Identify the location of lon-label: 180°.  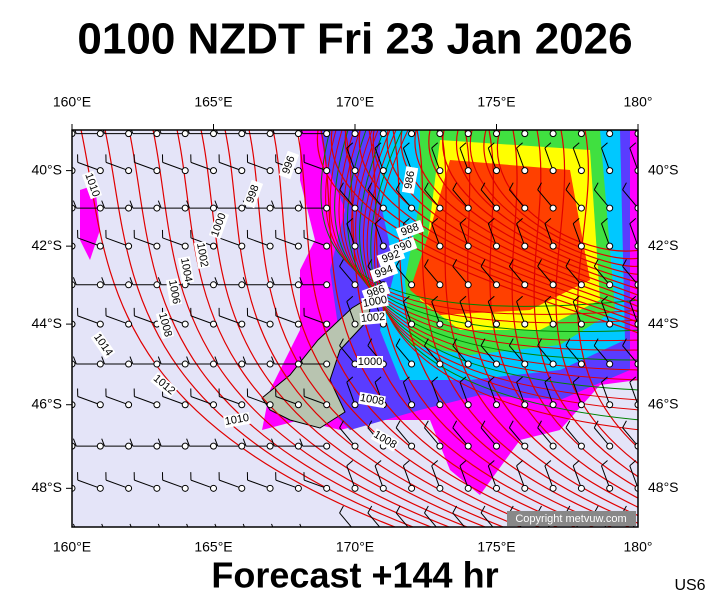
(638, 547).